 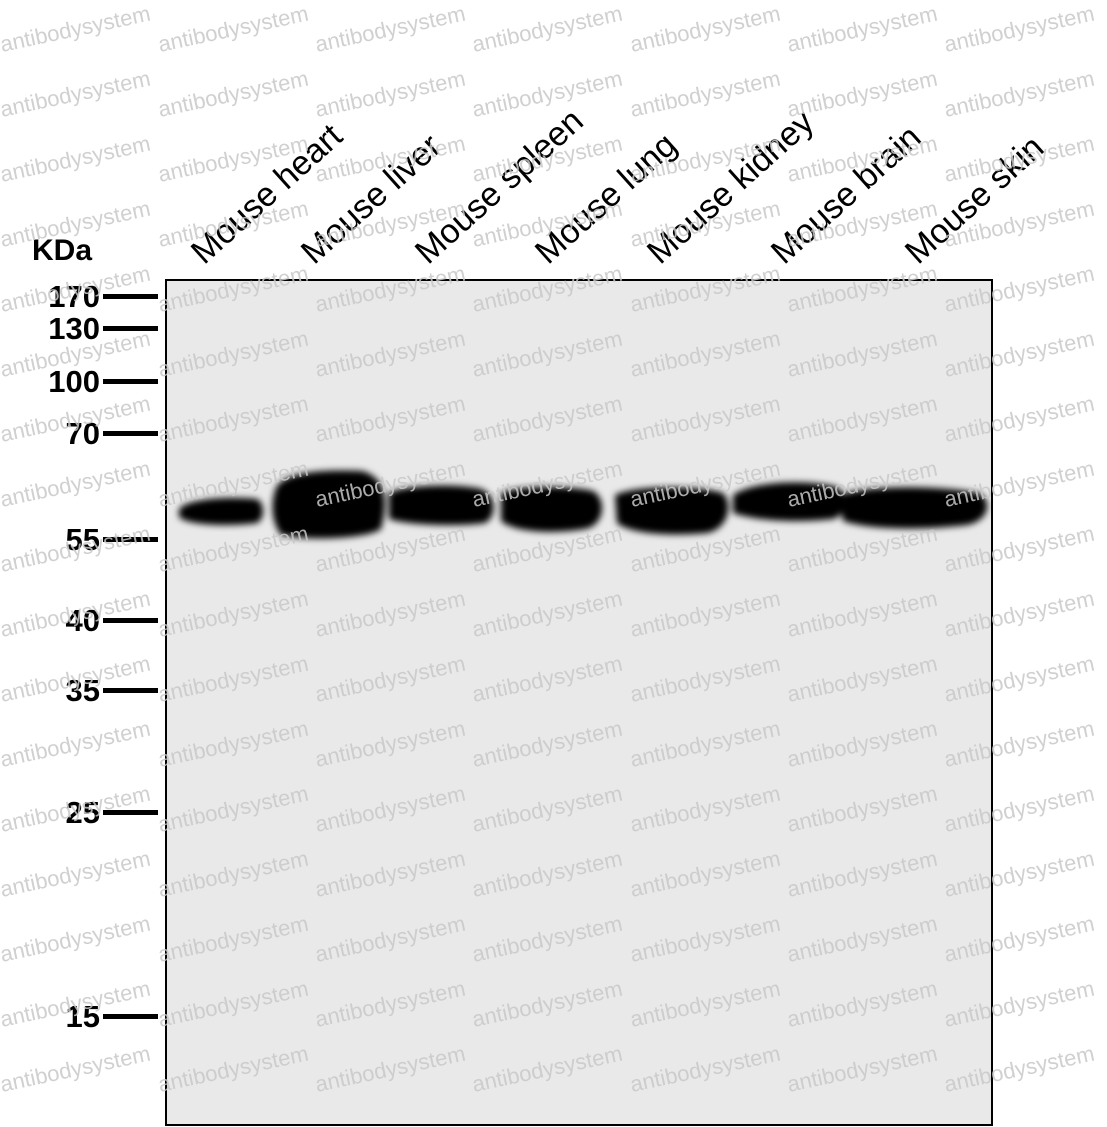 I want to click on band-heart, so click(x=221, y=511).